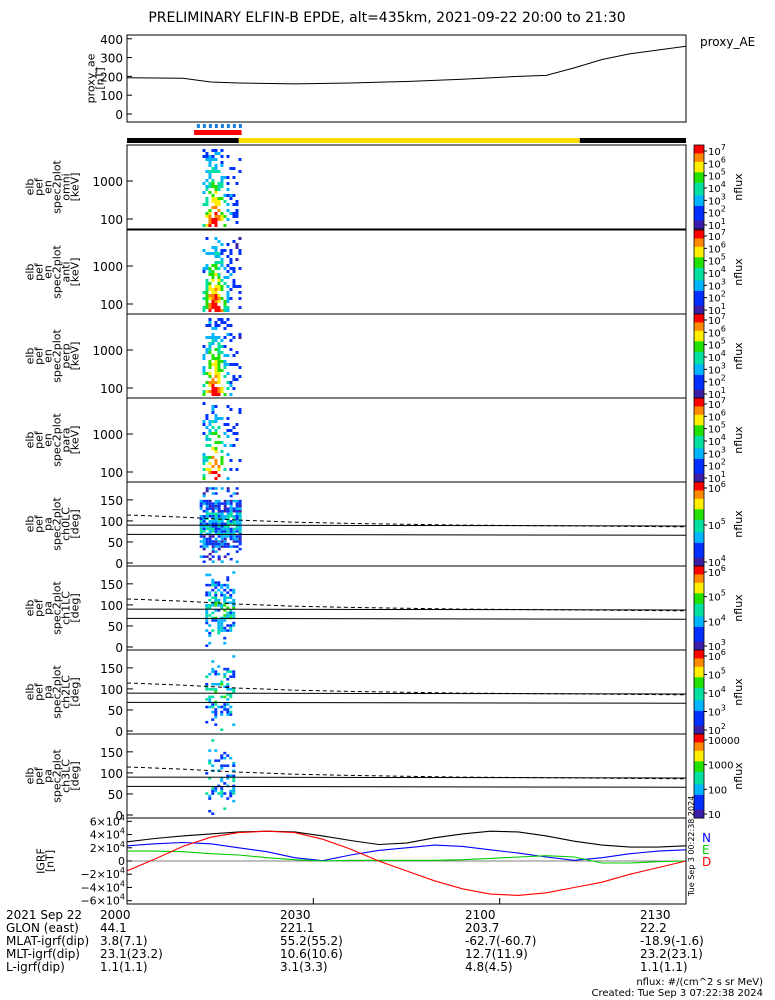 The image size is (775, 1000). Describe the element at coordinates (738, 187) in the screenshot. I see `energy-colorbar-label: nflux` at that location.